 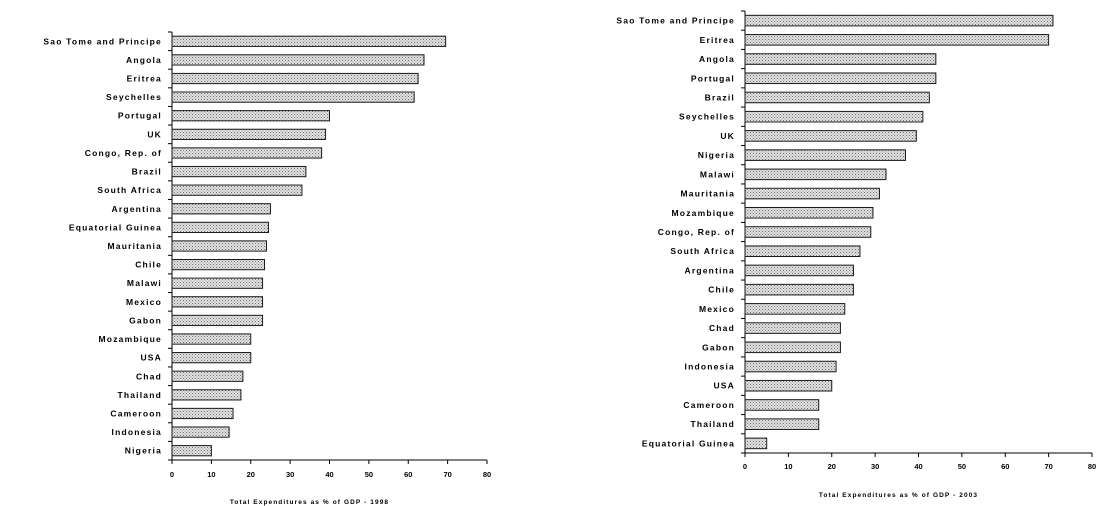 What do you see at coordinates (154, 134) in the screenshot?
I see `category-label: UK` at bounding box center [154, 134].